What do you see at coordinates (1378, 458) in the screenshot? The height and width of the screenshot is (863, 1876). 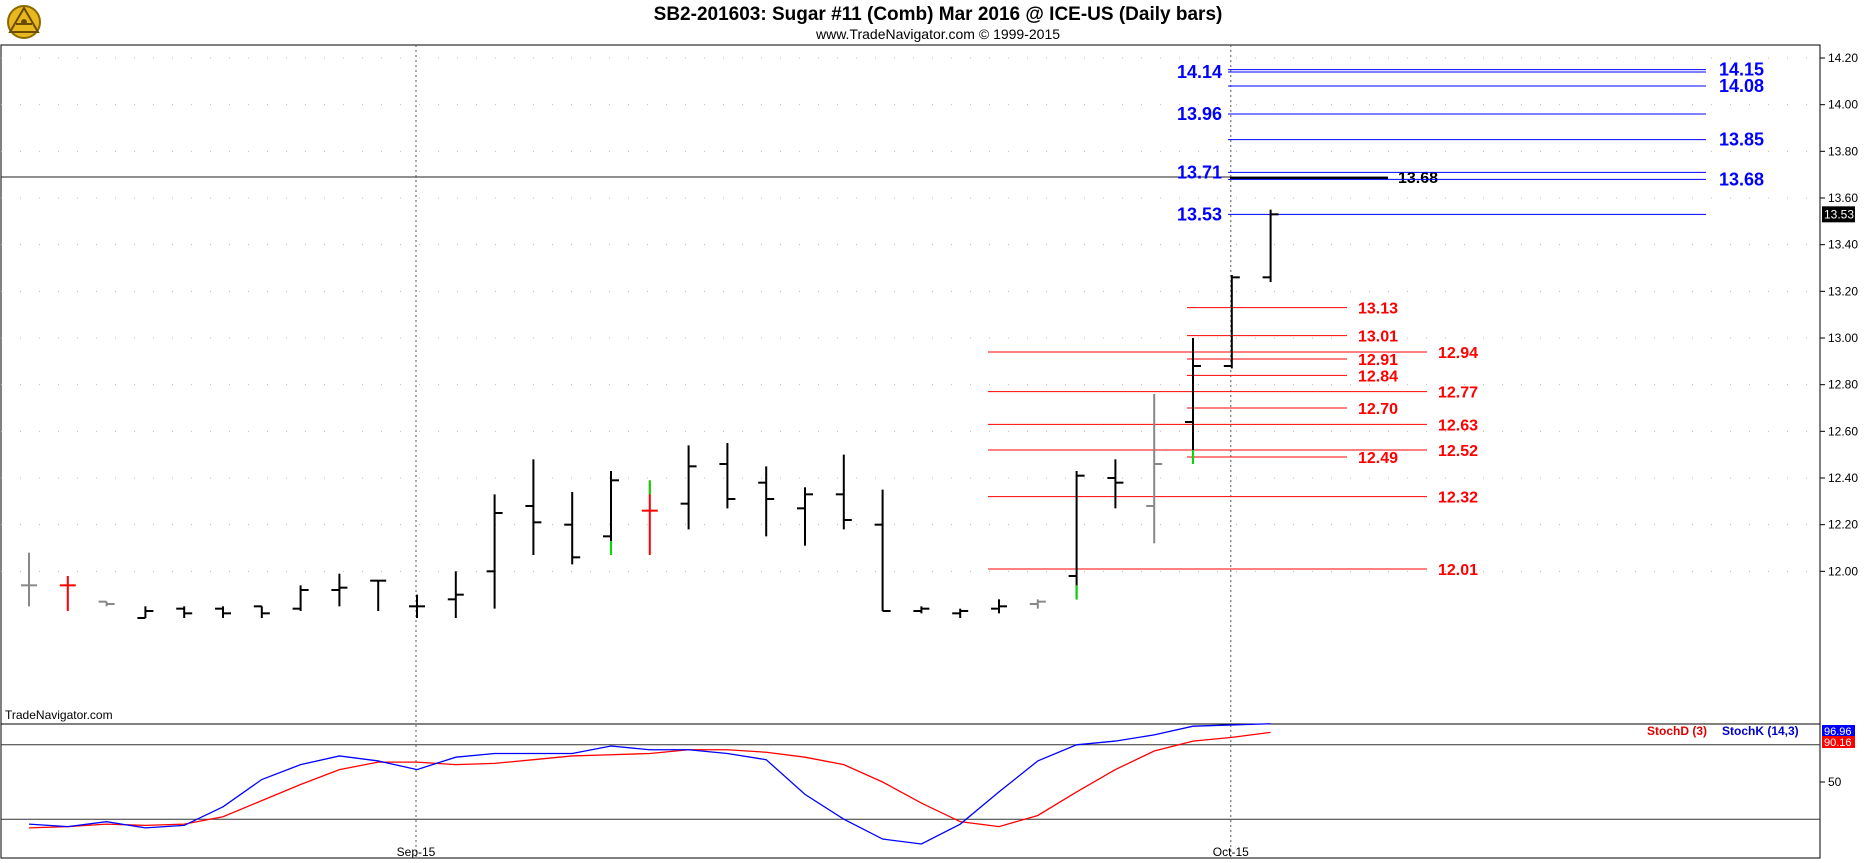 I see `red-level-label: 12.49` at bounding box center [1378, 458].